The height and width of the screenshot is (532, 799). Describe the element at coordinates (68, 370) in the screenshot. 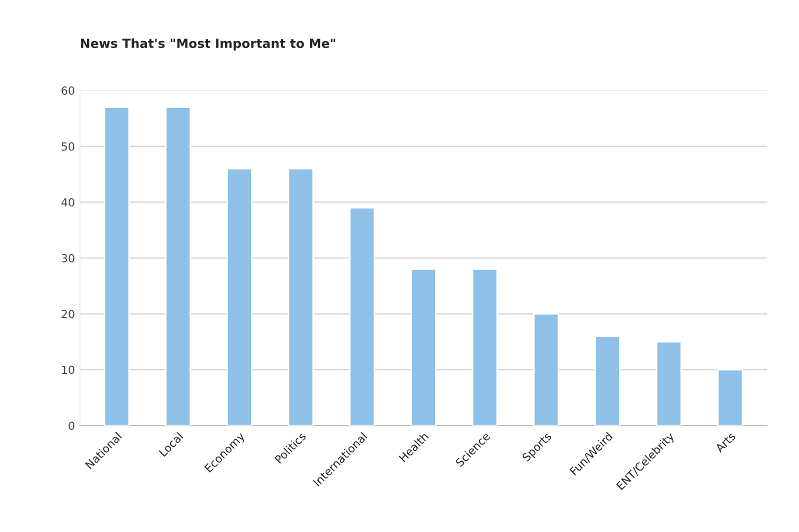

I see `y-tick-label: 10` at that location.